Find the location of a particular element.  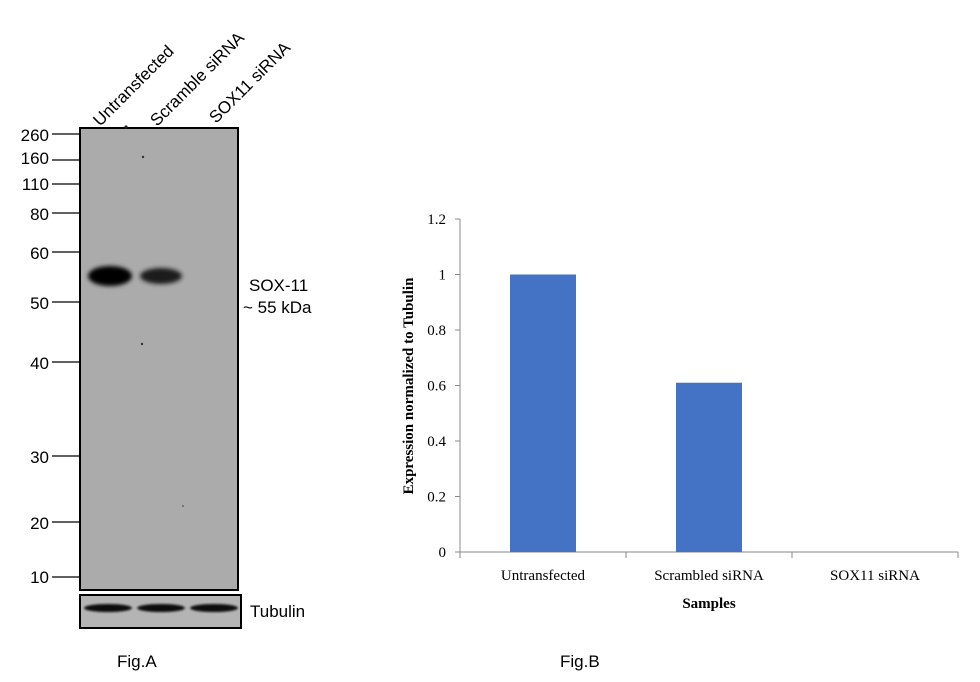

y-tick-label: 0.8 is located at coordinates (436, 331).